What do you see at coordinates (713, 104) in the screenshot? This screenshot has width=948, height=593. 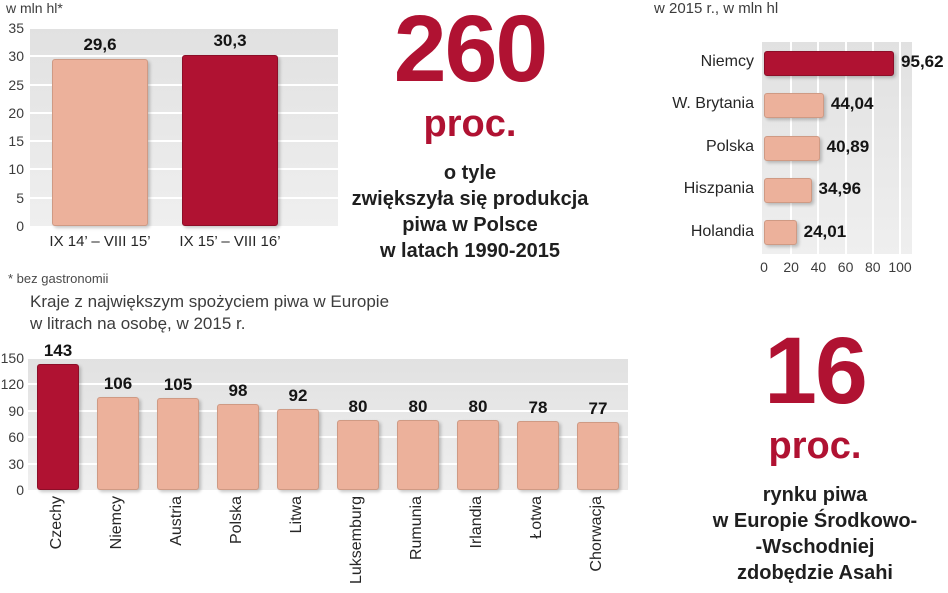 I see `row-category-label: W. Brytania` at bounding box center [713, 104].